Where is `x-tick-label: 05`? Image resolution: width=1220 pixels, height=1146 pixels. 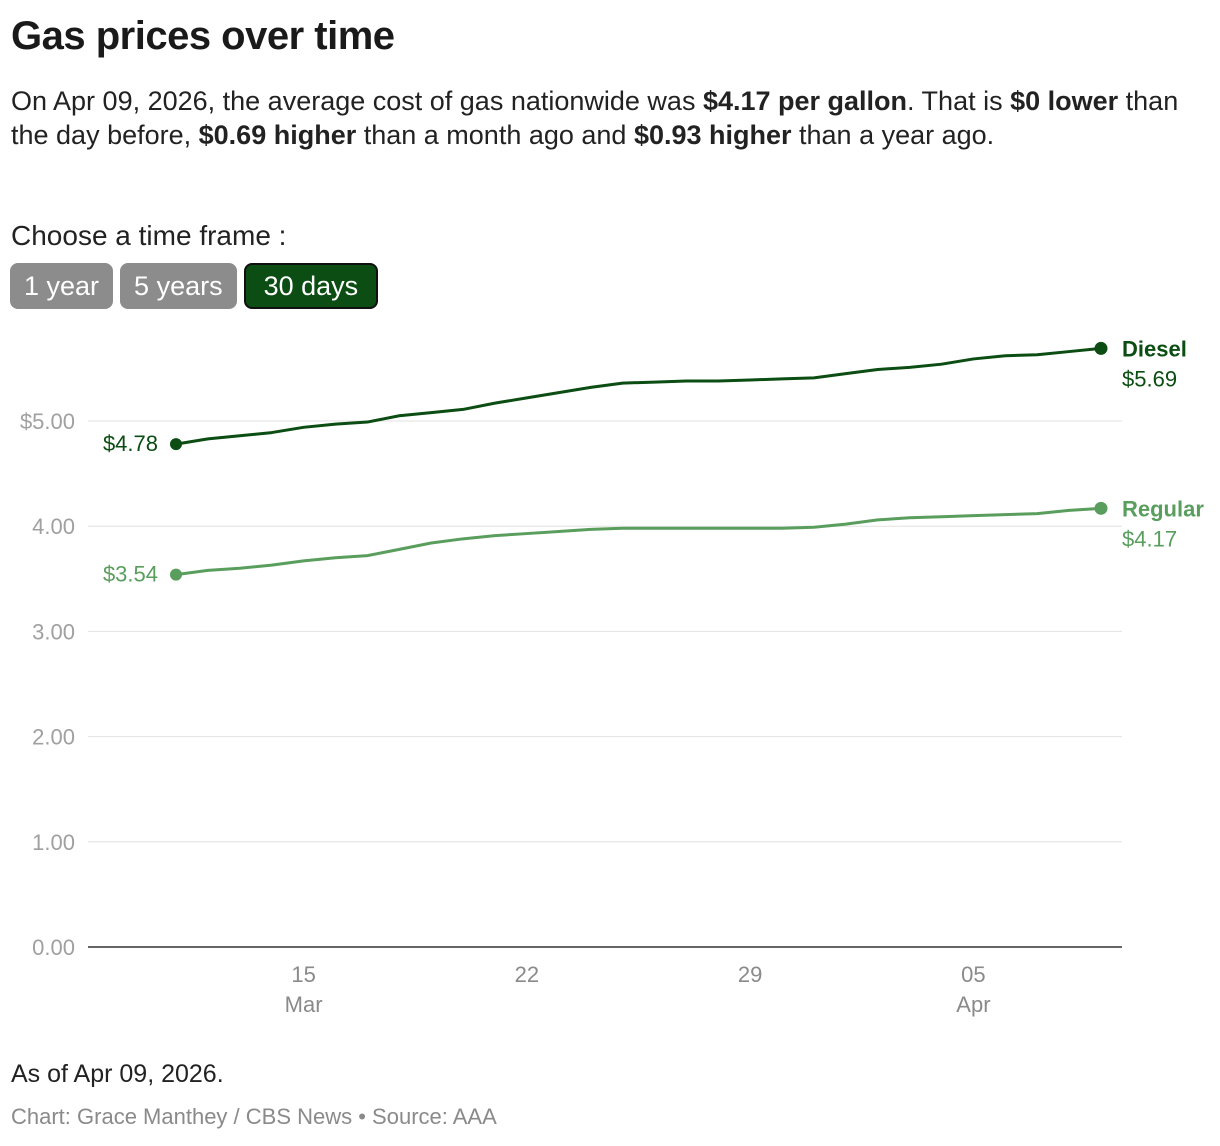 x-tick-label: 05 is located at coordinates (973, 974).